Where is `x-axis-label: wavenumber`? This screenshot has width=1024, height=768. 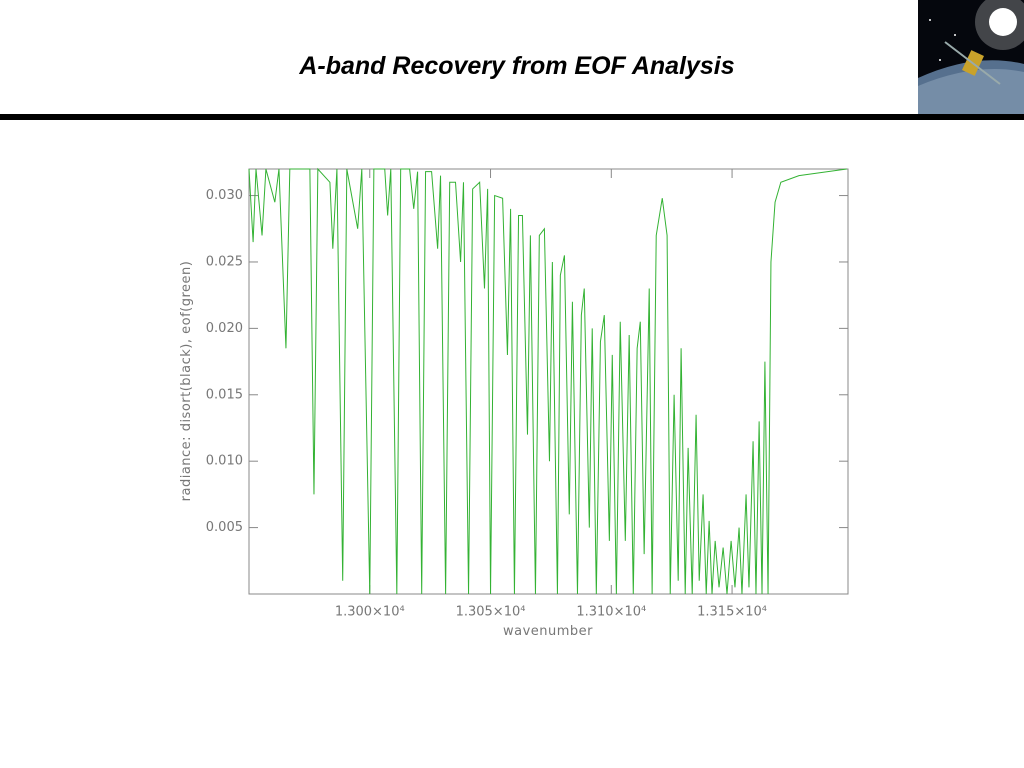 x-axis-label: wavenumber is located at coordinates (548, 631).